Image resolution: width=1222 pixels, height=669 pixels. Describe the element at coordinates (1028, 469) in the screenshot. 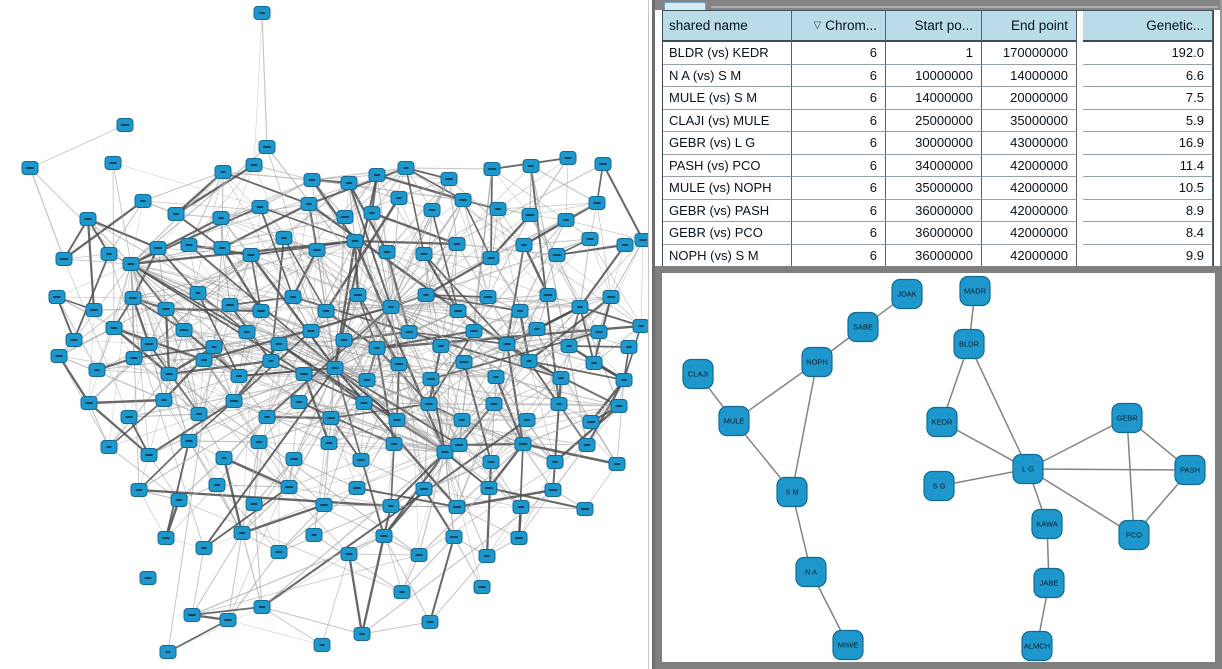

I see `network-node-LG: L G` at that location.